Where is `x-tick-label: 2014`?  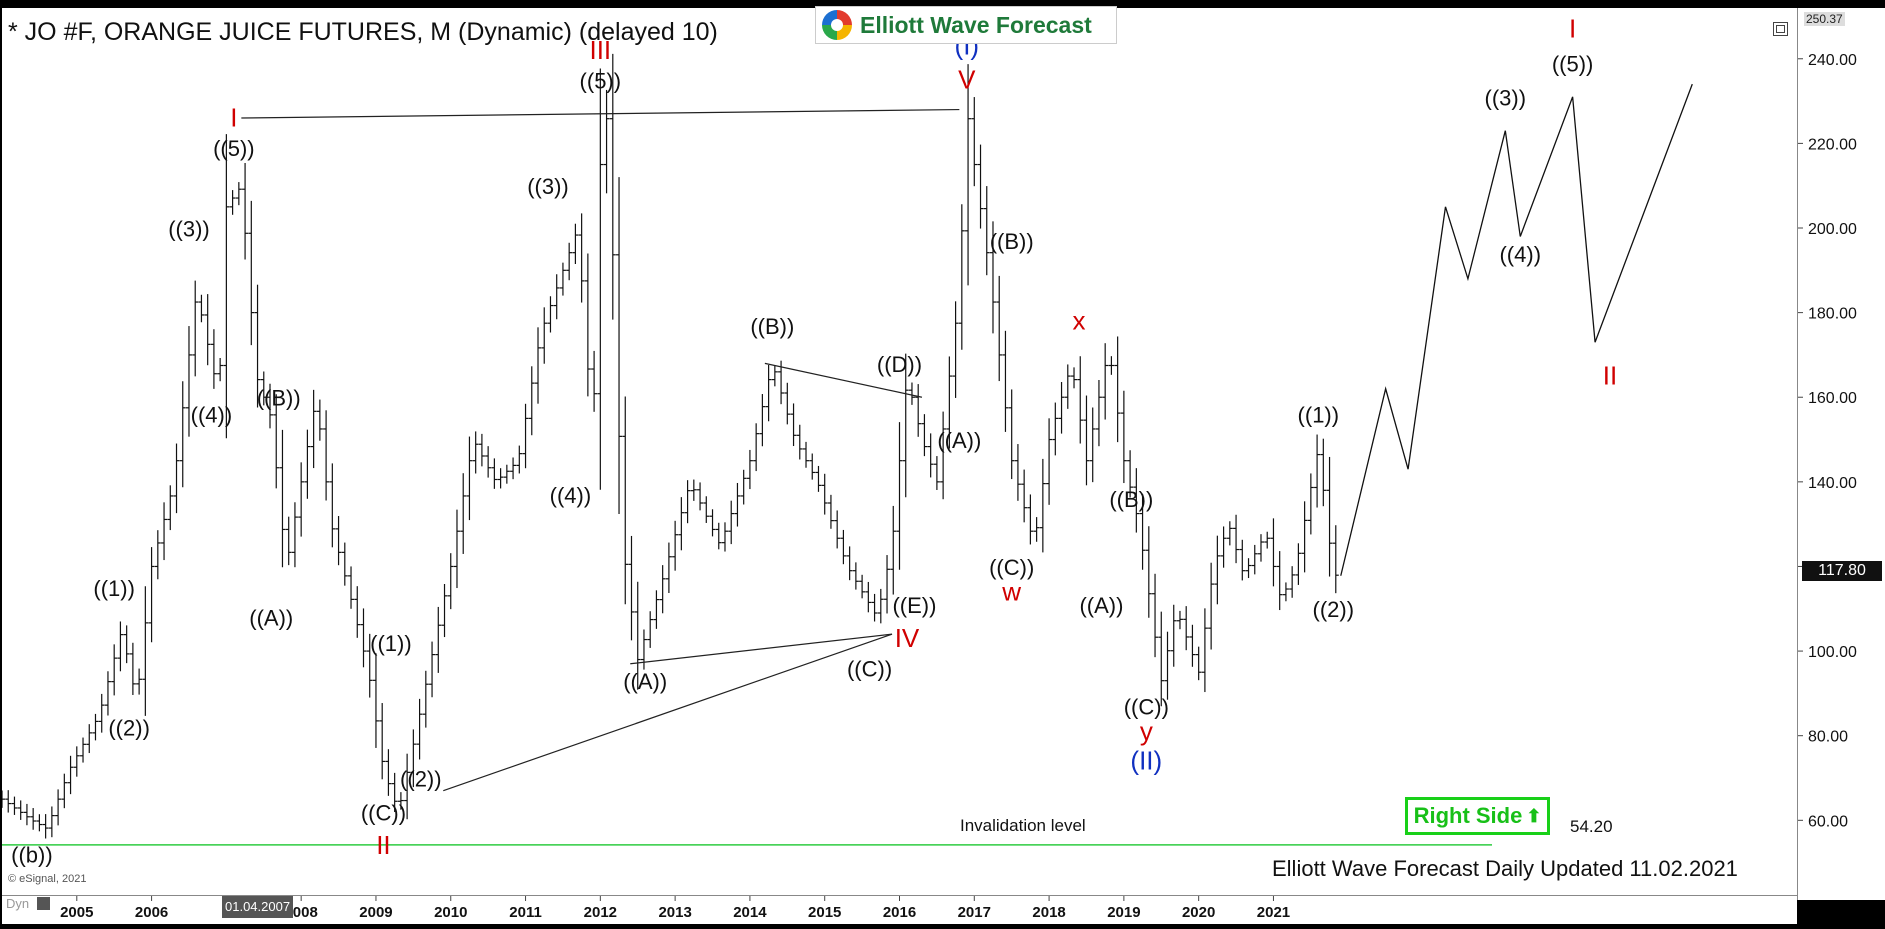 x-tick-label: 2014 is located at coordinates (750, 912).